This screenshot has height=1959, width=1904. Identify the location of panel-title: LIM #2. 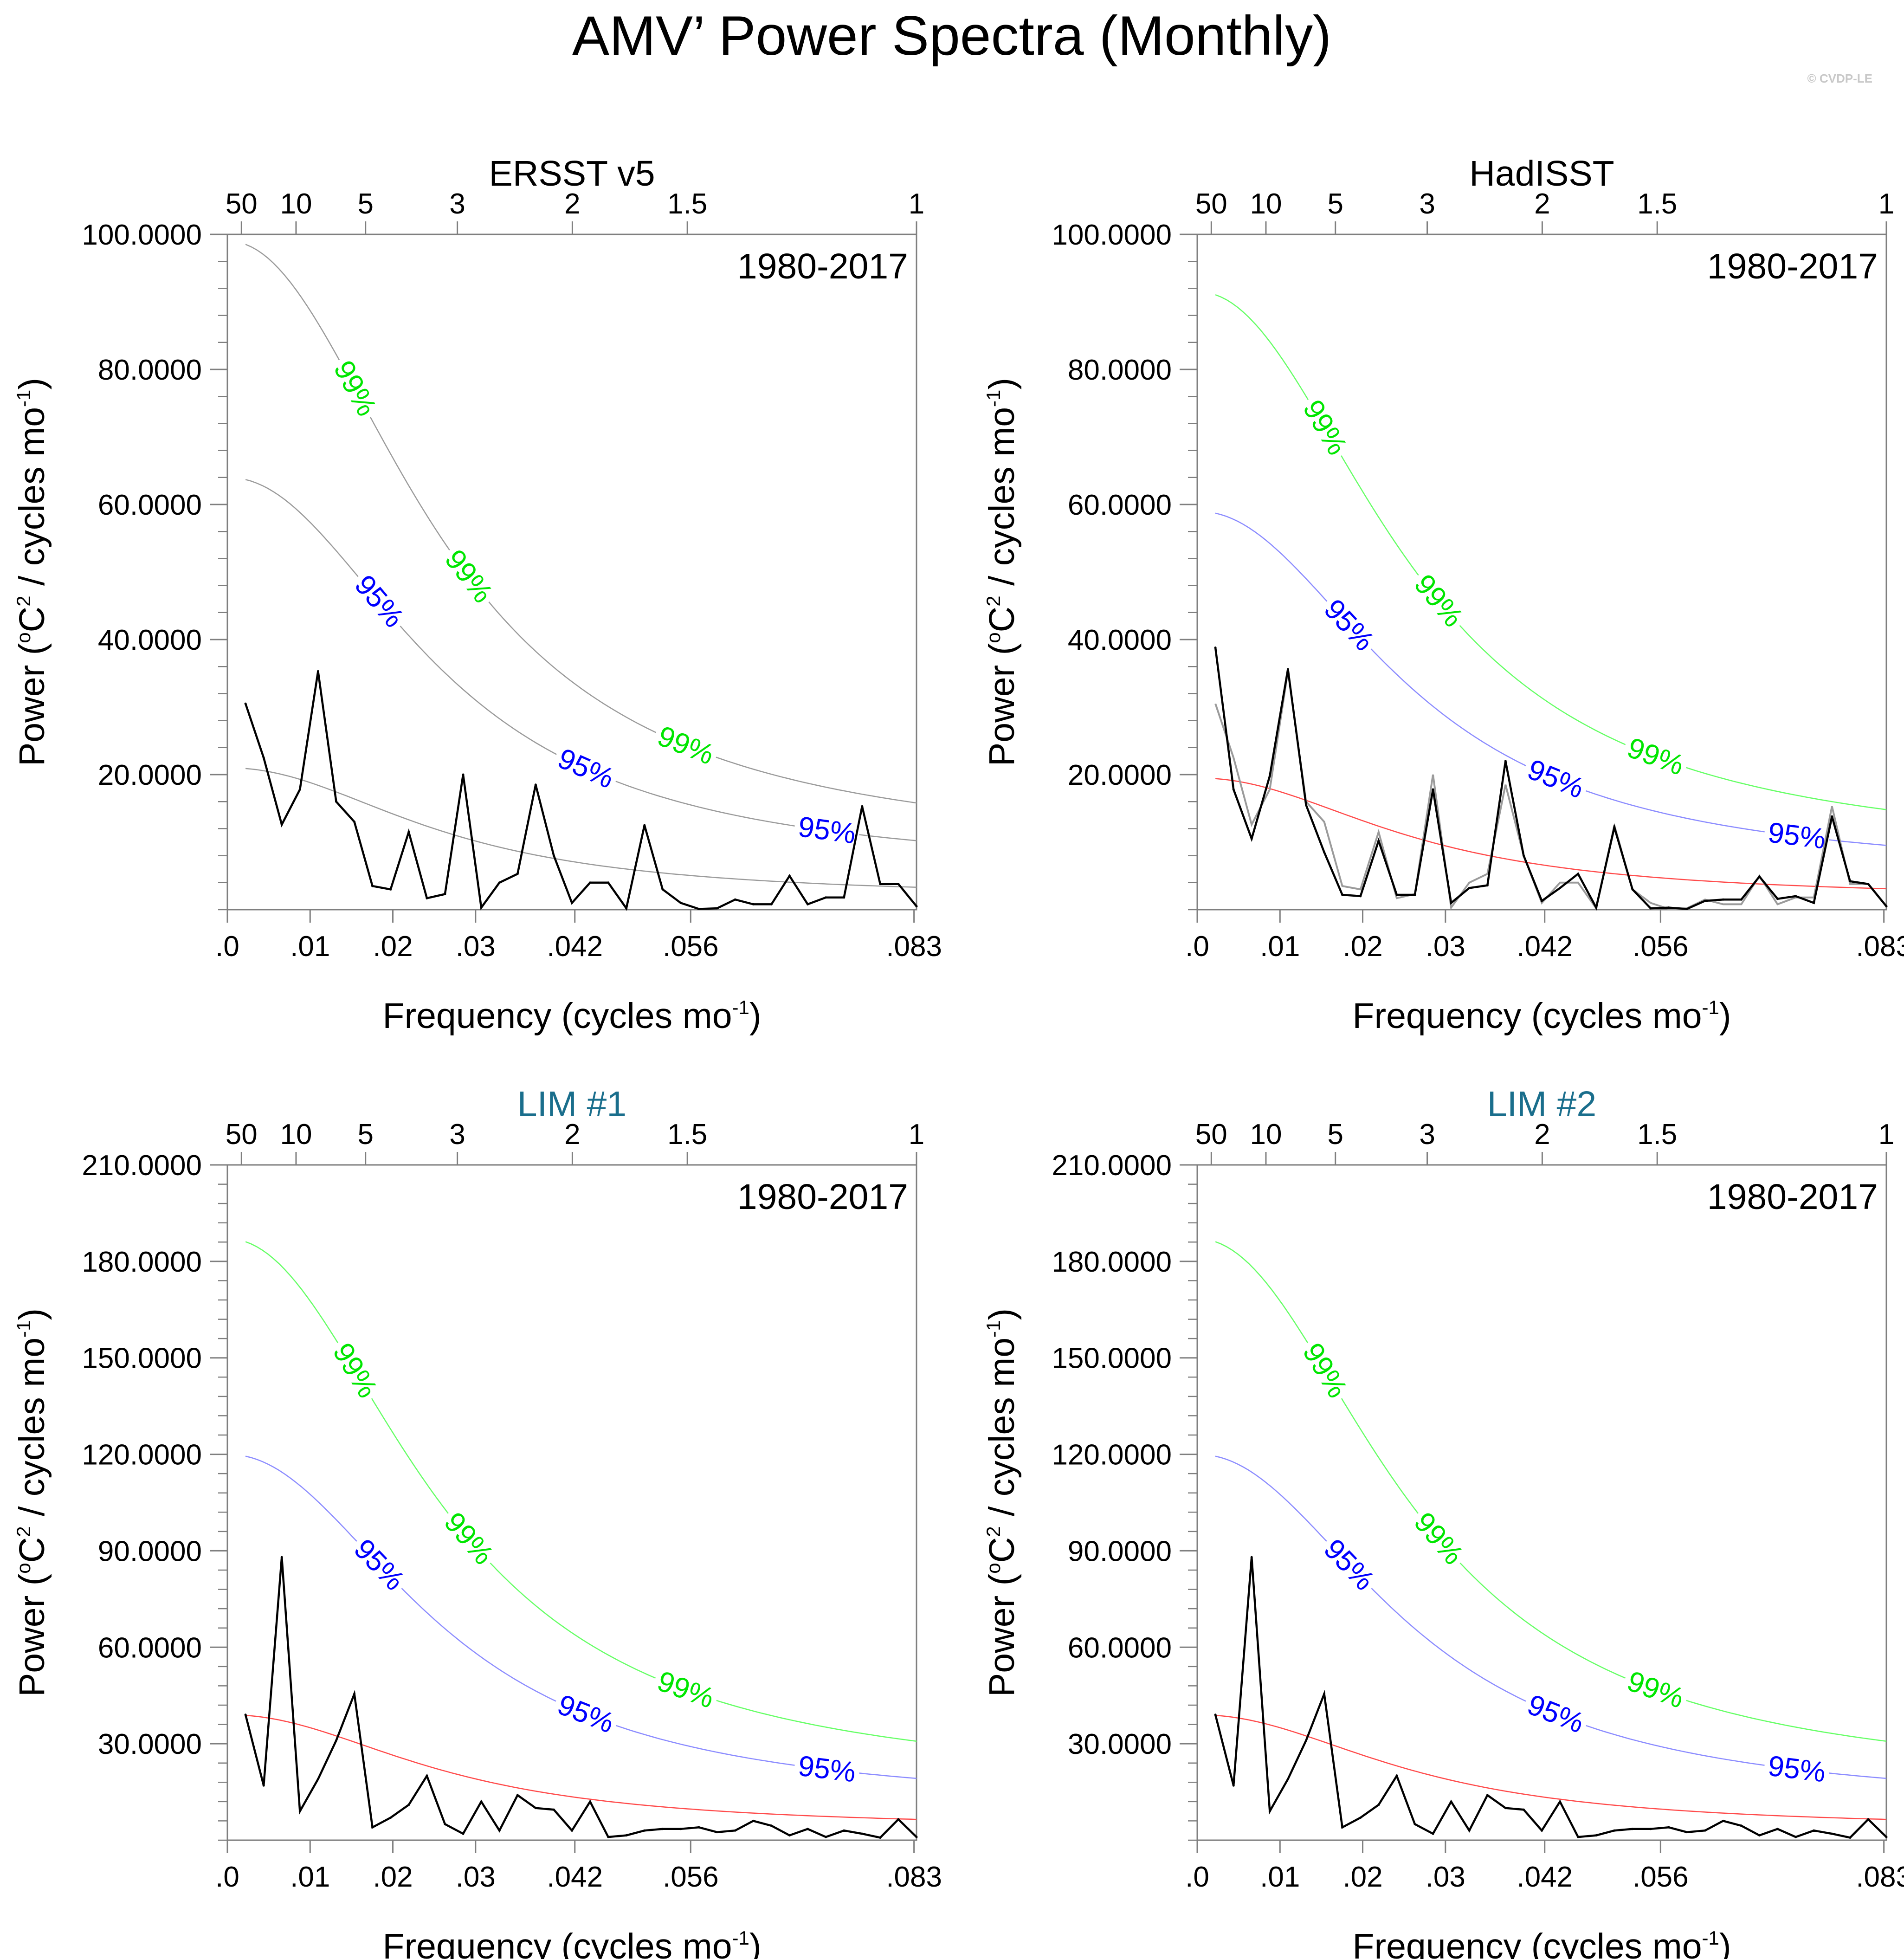
(1542, 1104).